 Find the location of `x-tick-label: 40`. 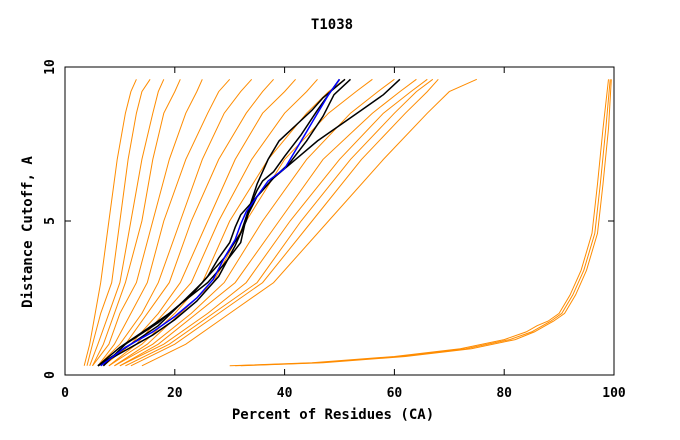

x-tick-label: 40 is located at coordinates (285, 393).